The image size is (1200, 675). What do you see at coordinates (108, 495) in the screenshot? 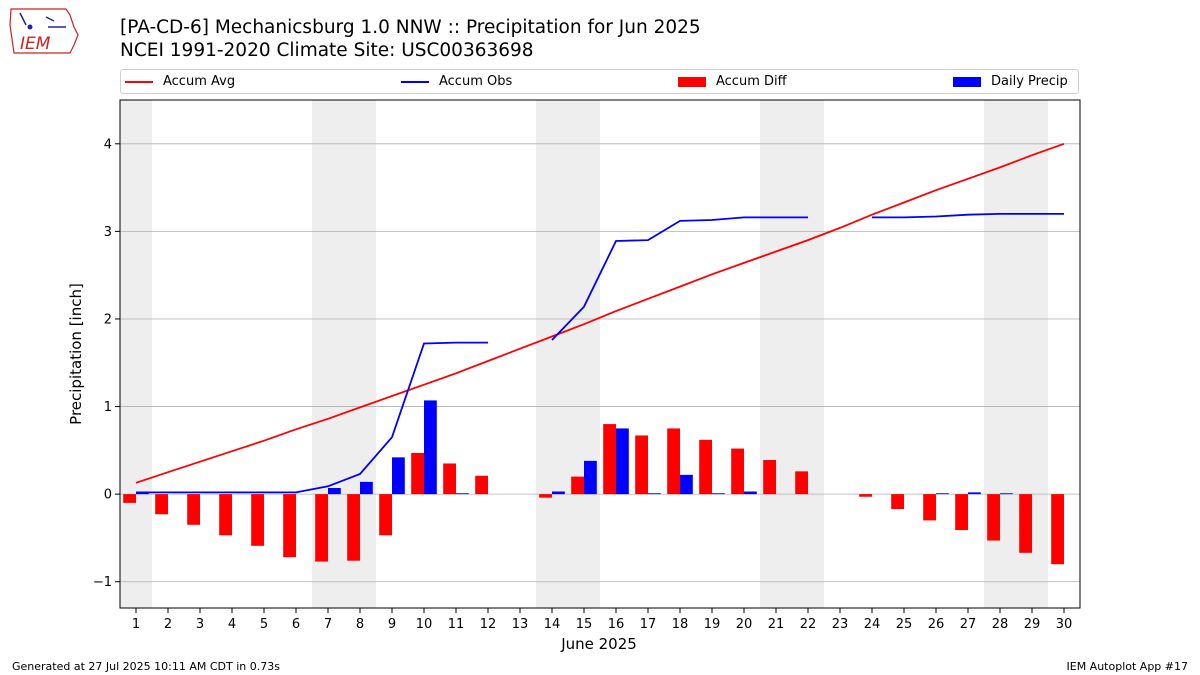
I see `y-tick-label: 0` at bounding box center [108, 495].